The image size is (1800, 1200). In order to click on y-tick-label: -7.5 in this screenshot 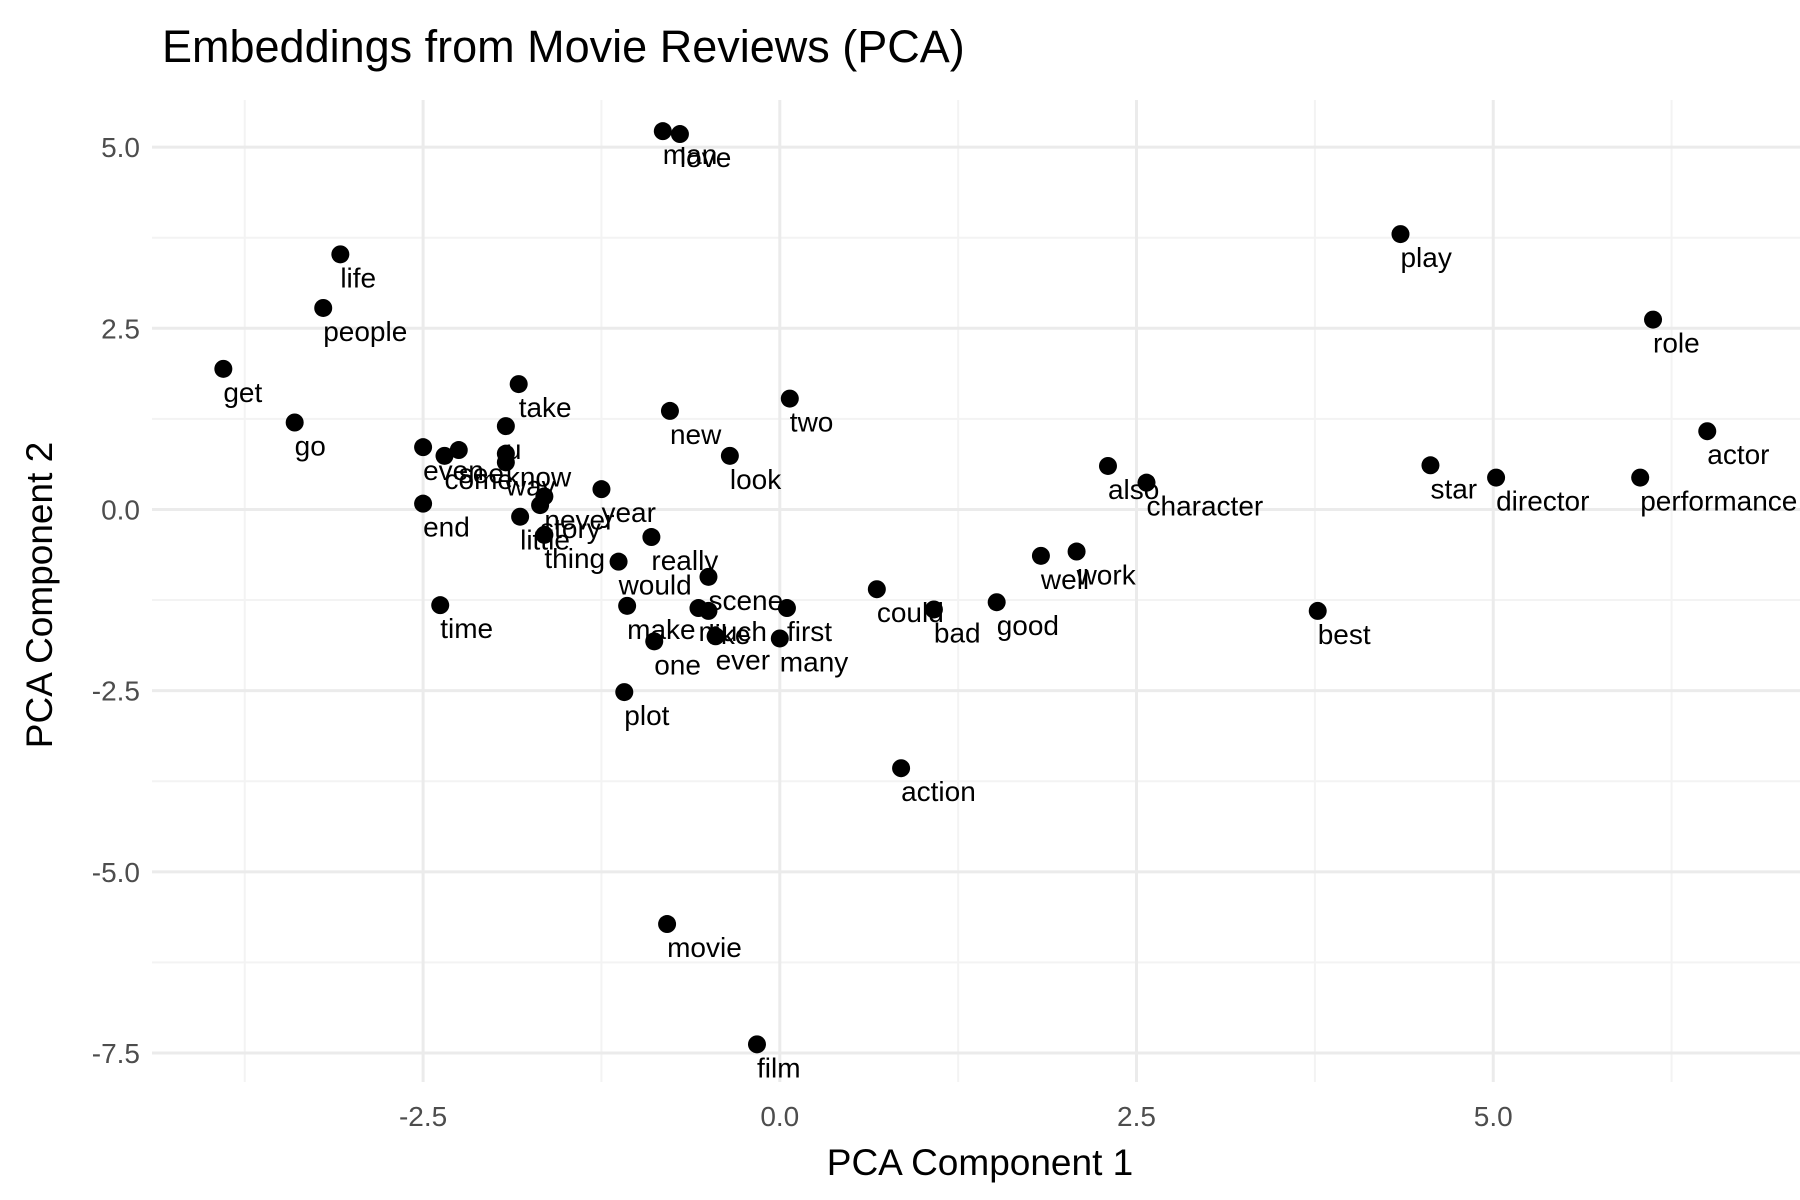, I will do `click(116, 1053)`.